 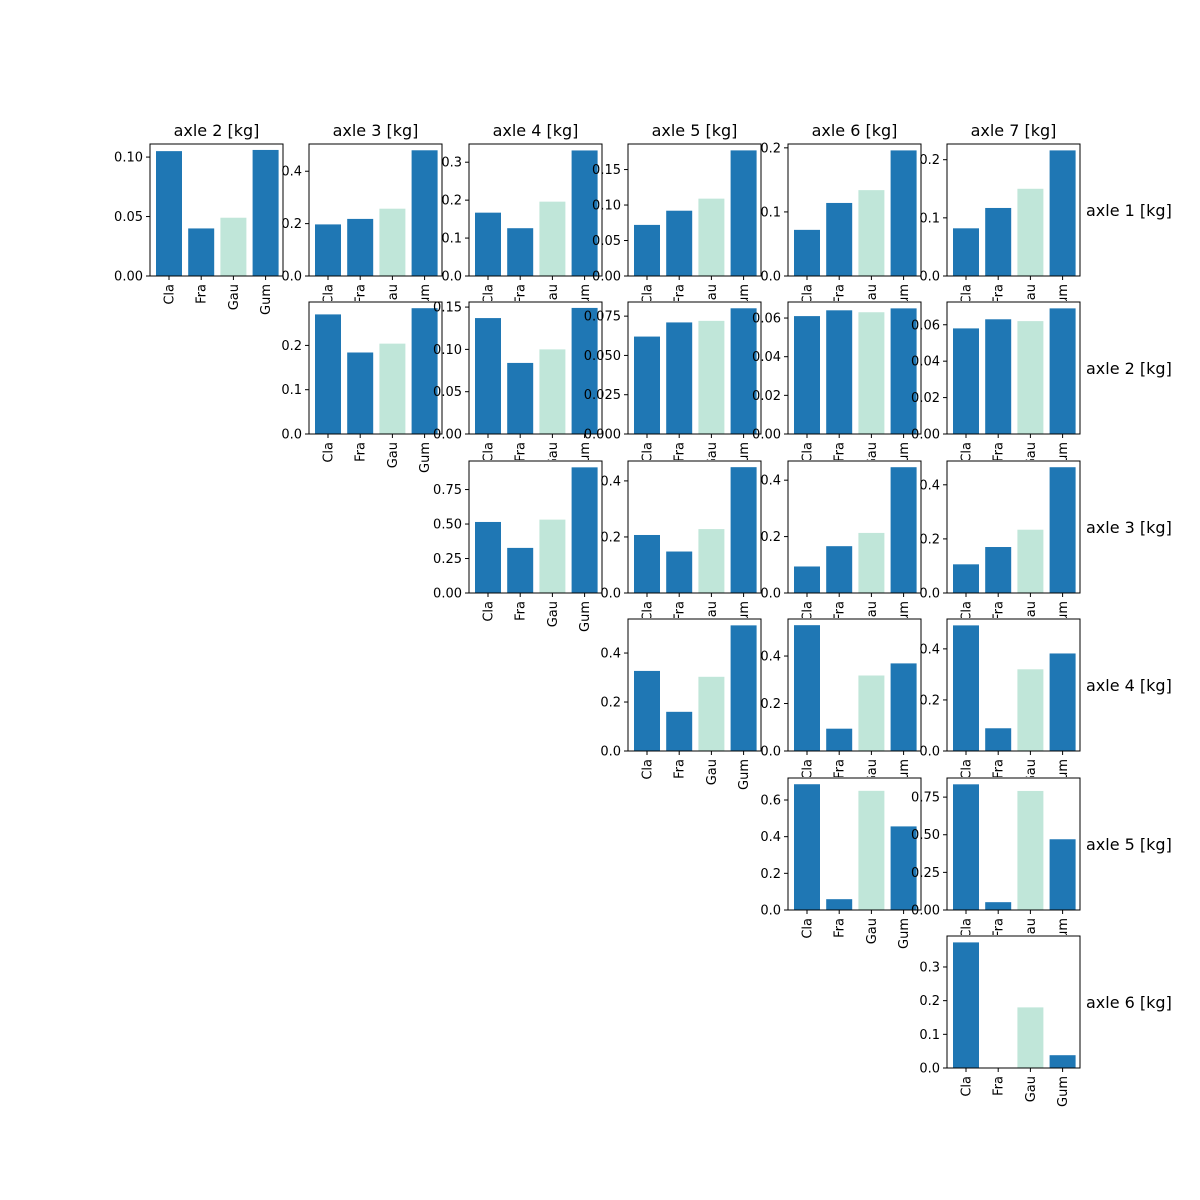 What do you see at coordinates (602, 435) in the screenshot?
I see `y-tick-label: 0.000` at bounding box center [602, 435].